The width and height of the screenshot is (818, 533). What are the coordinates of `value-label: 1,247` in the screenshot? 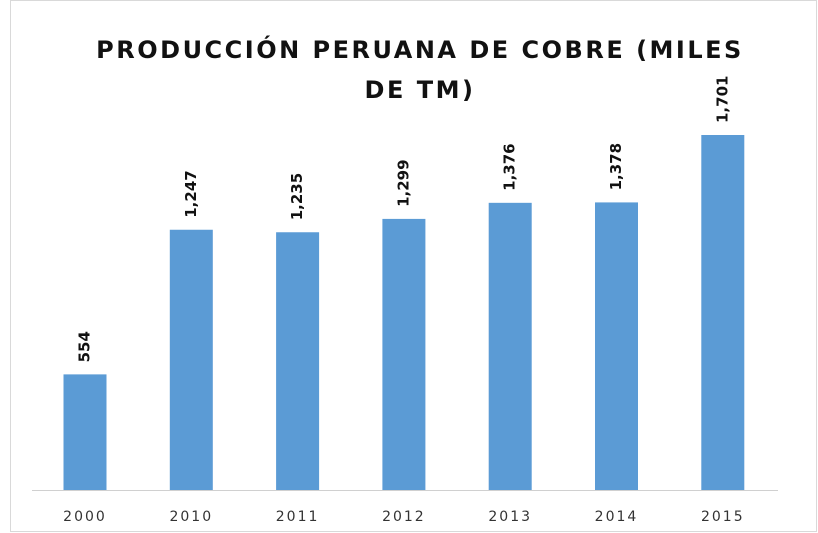 It's located at (191, 193).